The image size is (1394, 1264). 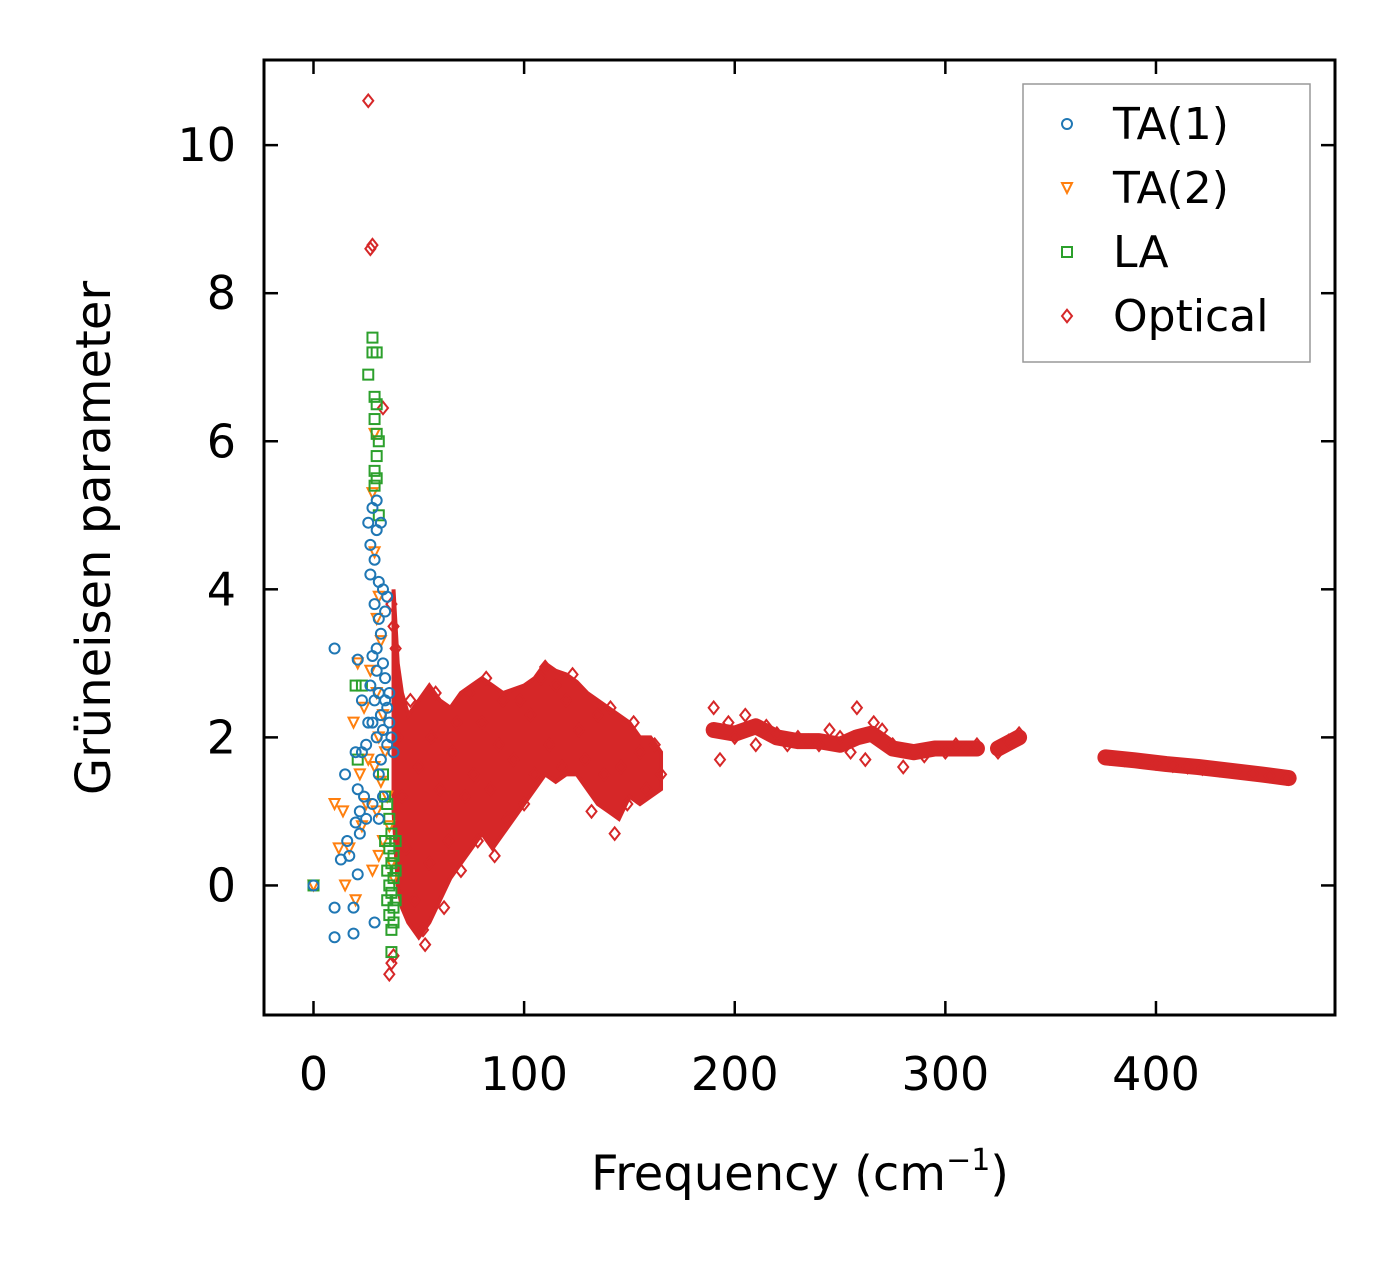 What do you see at coordinates (968, 1160) in the screenshot?
I see `x-axis-label-sup: −1` at bounding box center [968, 1160].